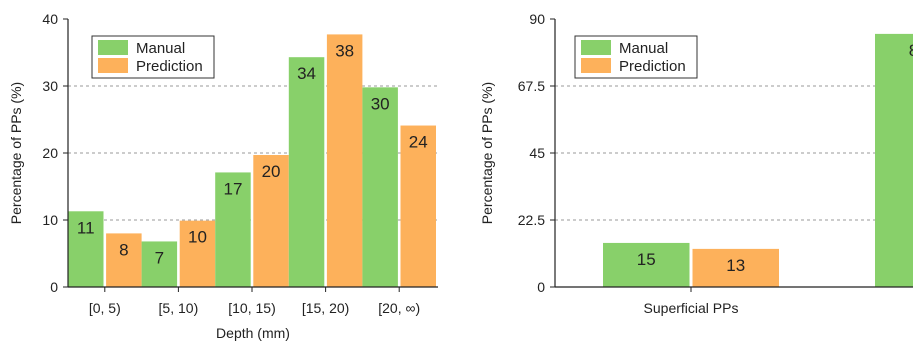 This screenshot has width=913, height=345. I want to click on y-tick-label: 10, so click(50, 220).